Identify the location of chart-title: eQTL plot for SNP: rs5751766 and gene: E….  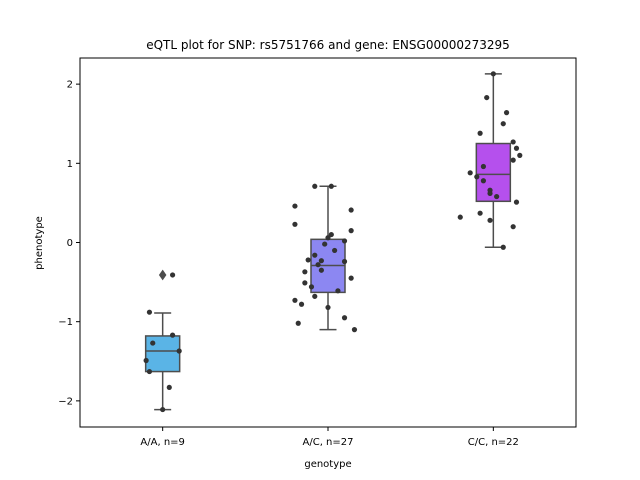
(328, 45).